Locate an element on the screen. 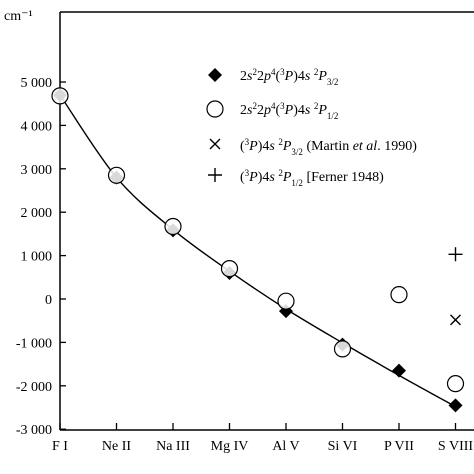  legend-label-ferner: (3P)4s 2P1/2 [Ferner 1948) is located at coordinates (312, 178).